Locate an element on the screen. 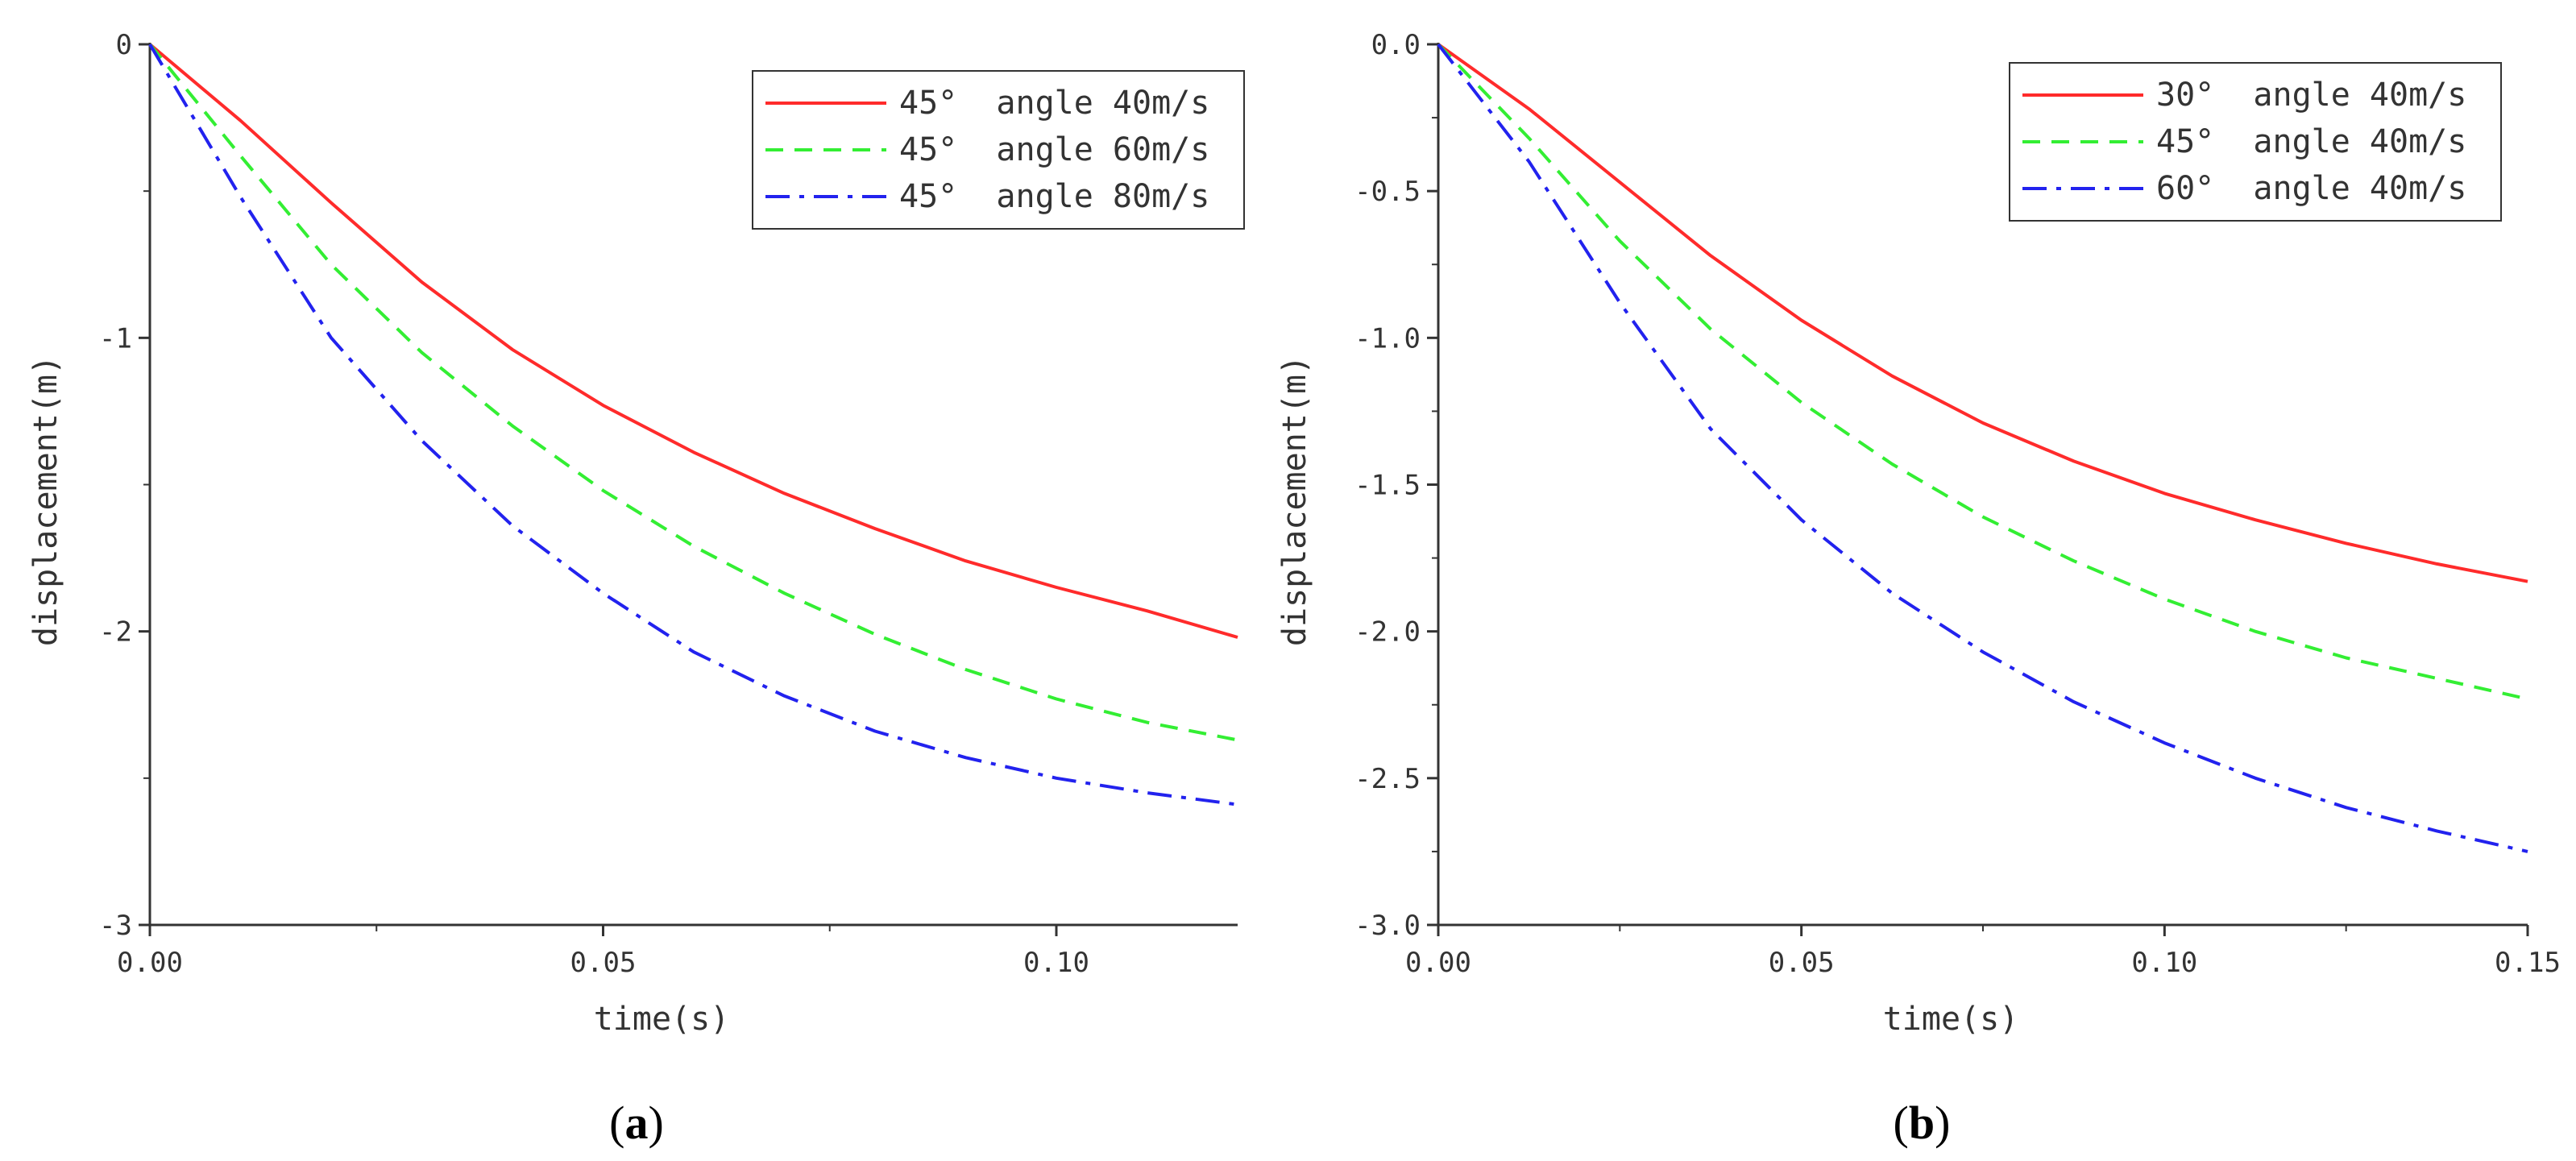 The image size is (2576, 1161). panel-b-y-axis-title: displacement(m) is located at coordinates (1294, 500).